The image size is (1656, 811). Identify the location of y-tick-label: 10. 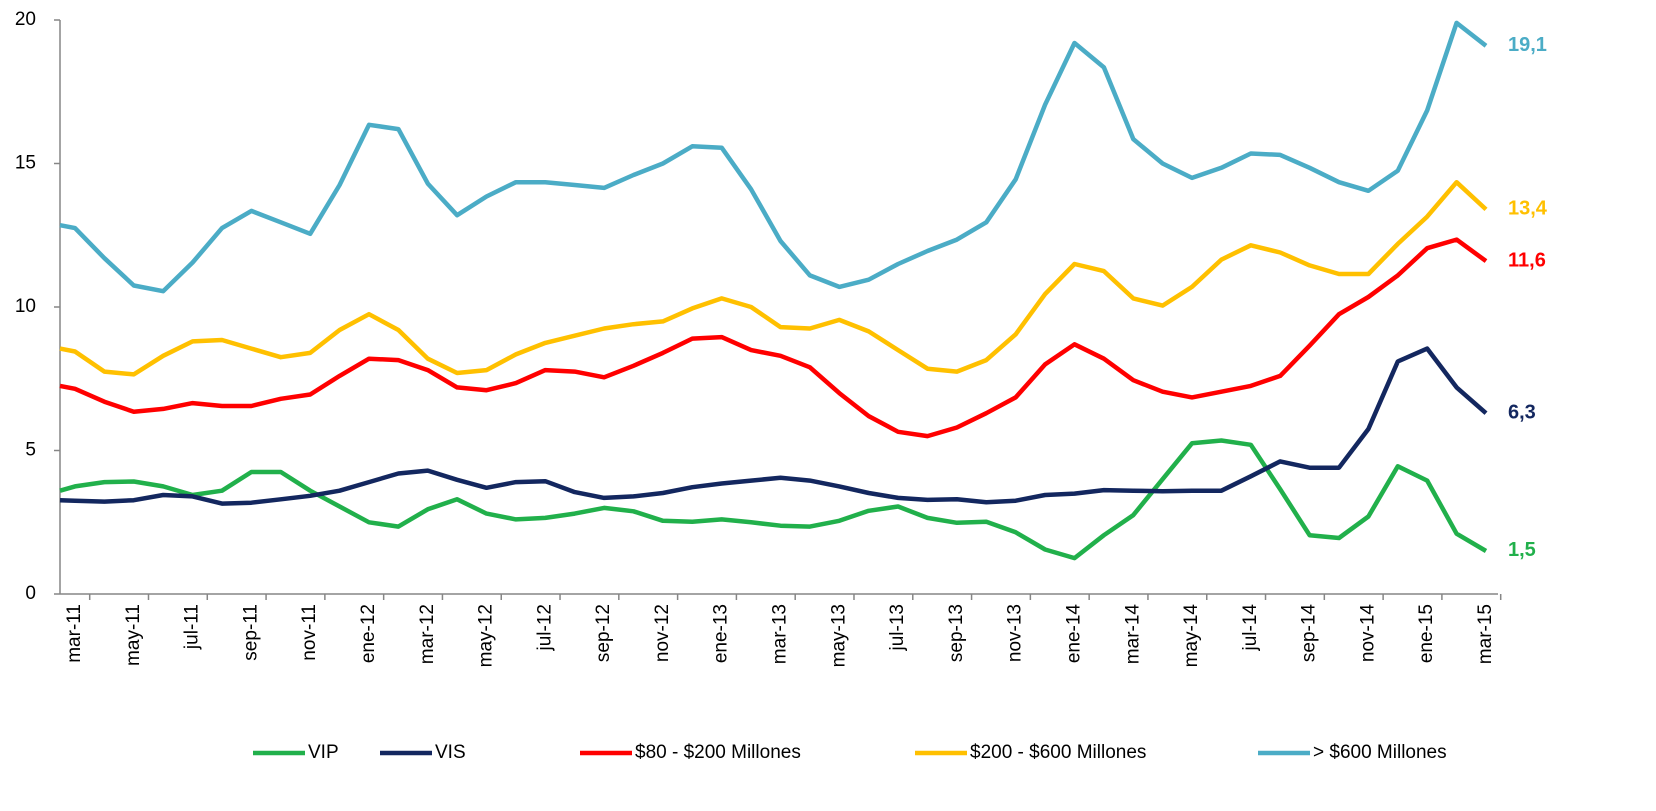
(25, 306).